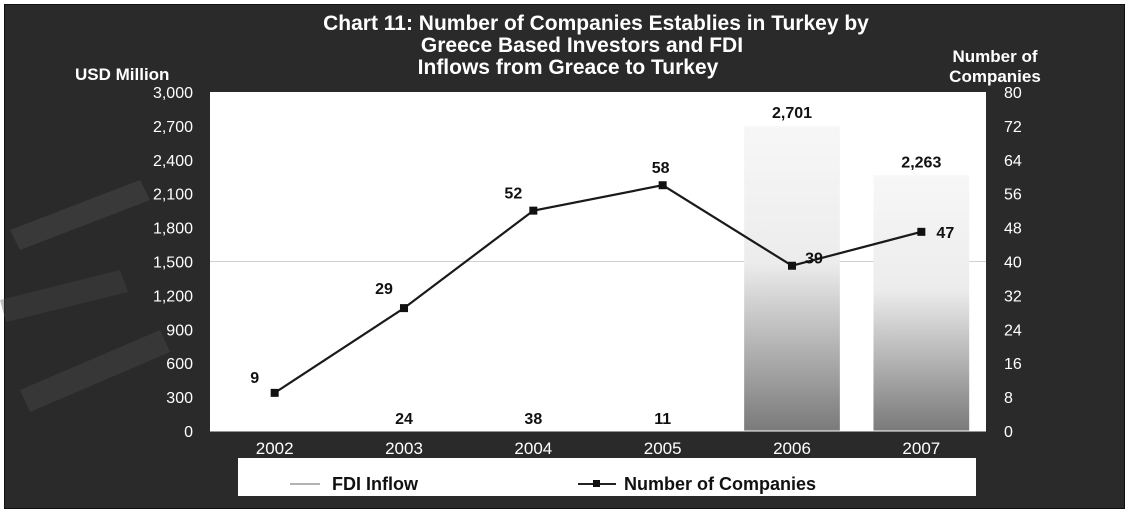 This screenshot has height=511, width=1129. I want to click on left-tick-label: 3,000, so click(173, 93).